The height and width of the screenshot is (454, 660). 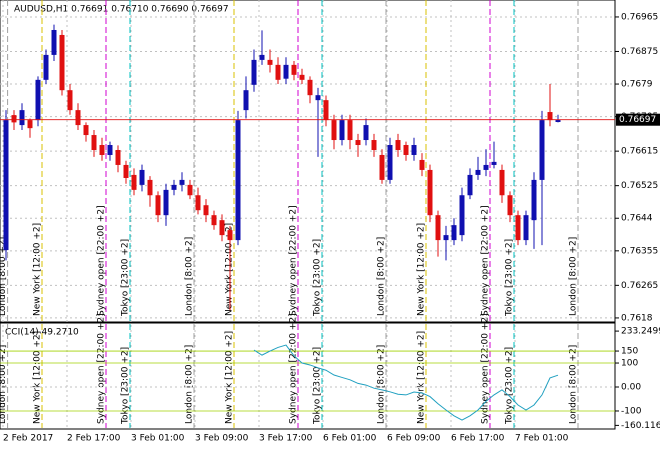 What do you see at coordinates (406, 382) in the screenshot?
I see `cci-line` at bounding box center [406, 382].